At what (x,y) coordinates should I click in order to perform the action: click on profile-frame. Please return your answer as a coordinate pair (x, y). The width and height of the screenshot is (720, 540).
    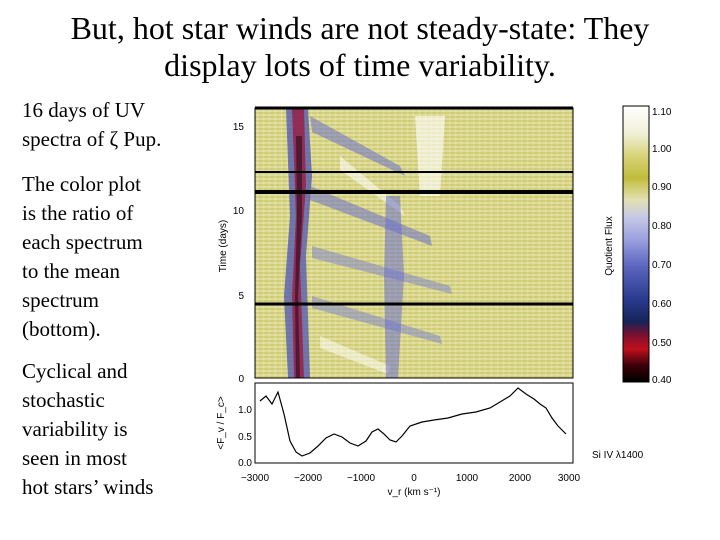
    Looking at the image, I should click on (414, 423).